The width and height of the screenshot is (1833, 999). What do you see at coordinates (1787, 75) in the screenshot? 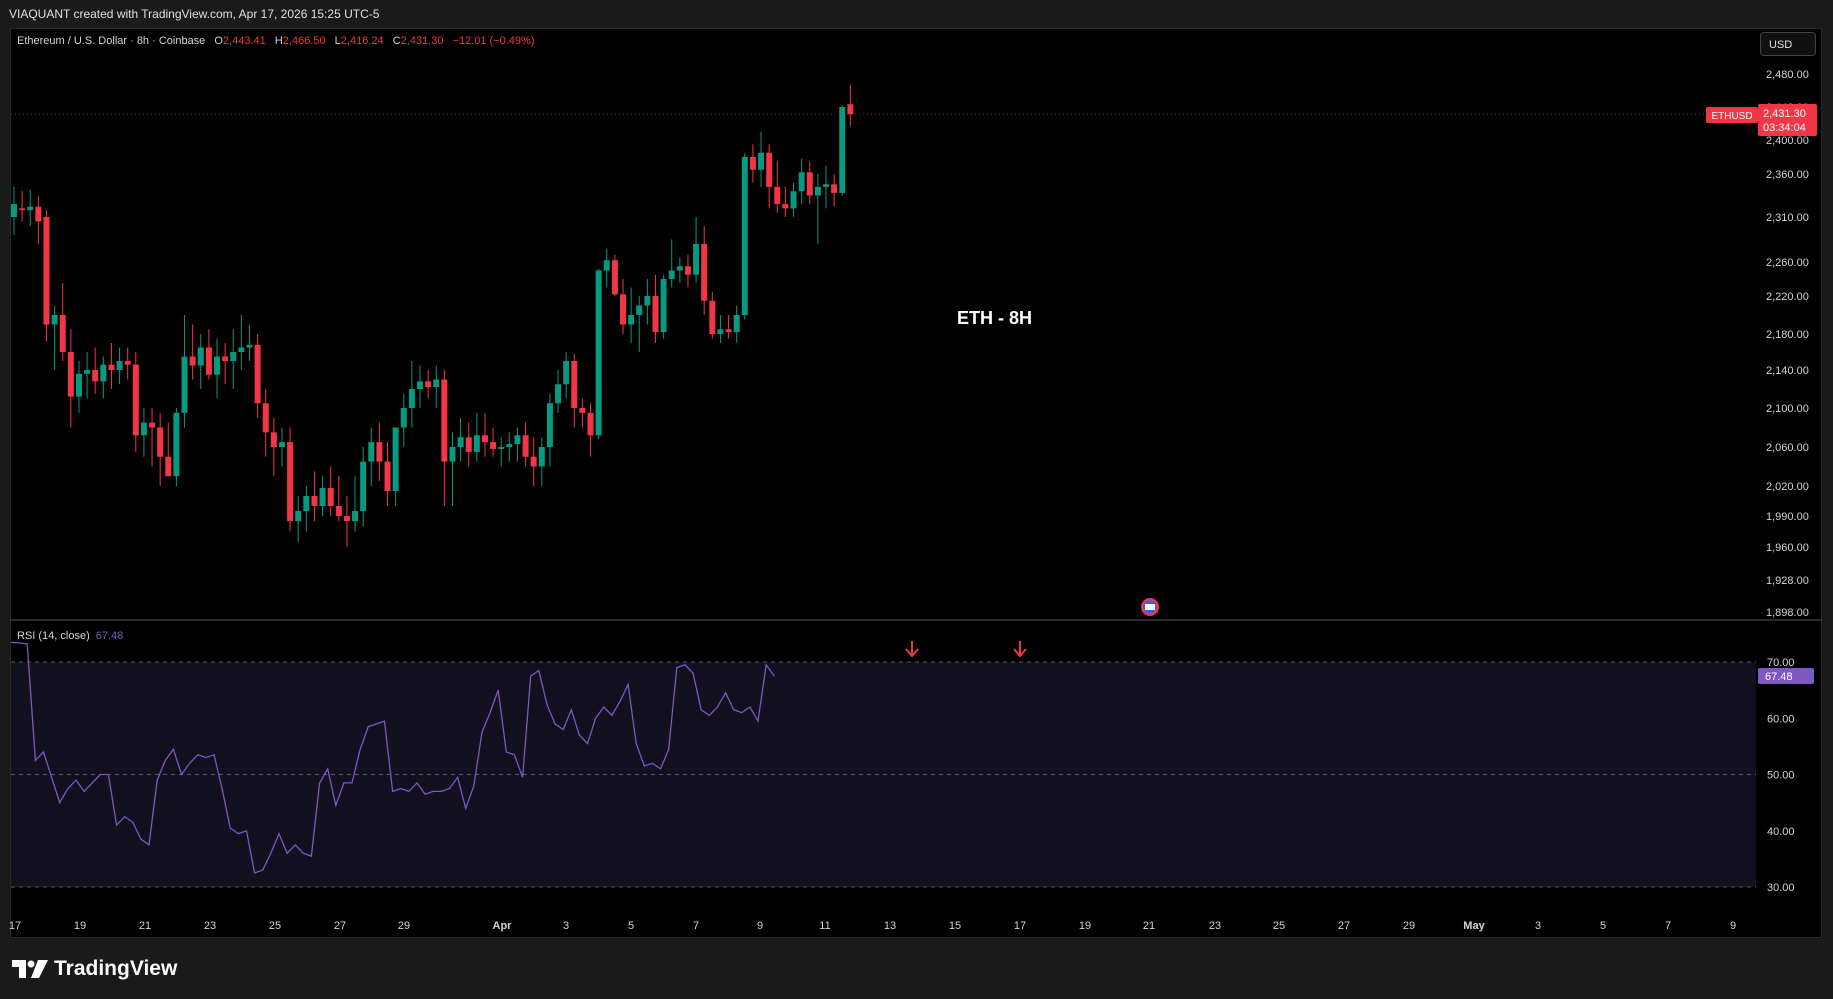
I see `price-axis-tick: 2,480.00` at bounding box center [1787, 75].